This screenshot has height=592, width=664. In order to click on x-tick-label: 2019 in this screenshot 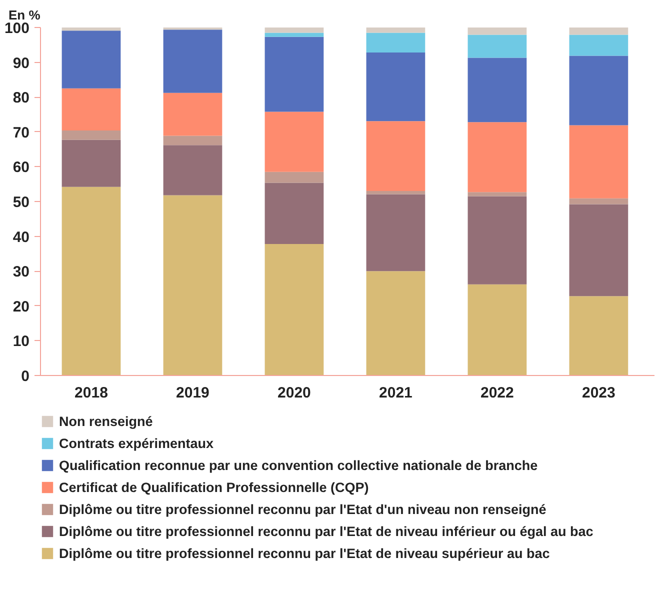, I will do `click(193, 393)`.